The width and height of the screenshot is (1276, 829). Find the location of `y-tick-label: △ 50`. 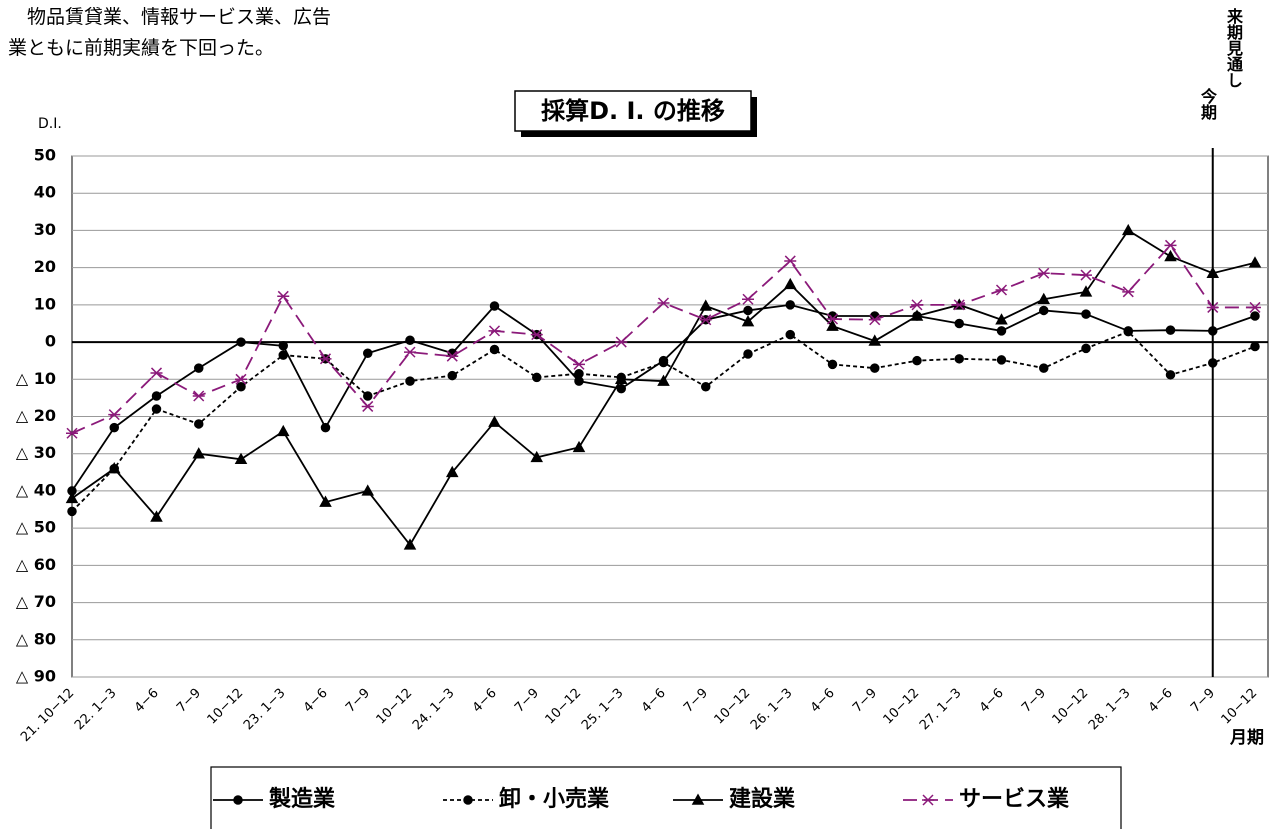

y-tick-label: △ 50 is located at coordinates (36, 527).